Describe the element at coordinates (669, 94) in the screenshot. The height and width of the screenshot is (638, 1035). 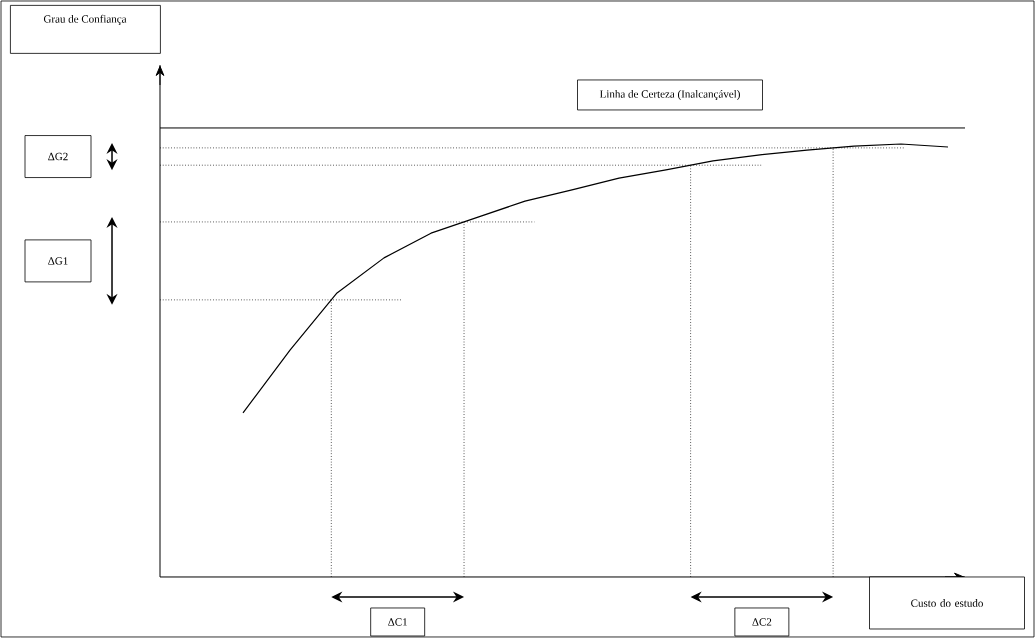
I see `ref-line-label: Linha de Certeza (Inalcançável)` at that location.